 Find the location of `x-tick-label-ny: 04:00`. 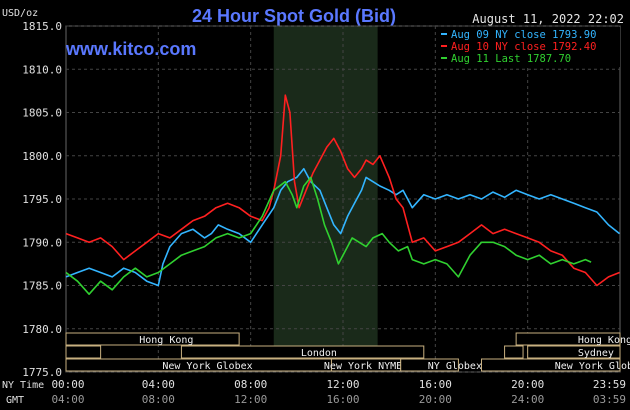

x-tick-label-ny: 04:00 is located at coordinates (158, 384).